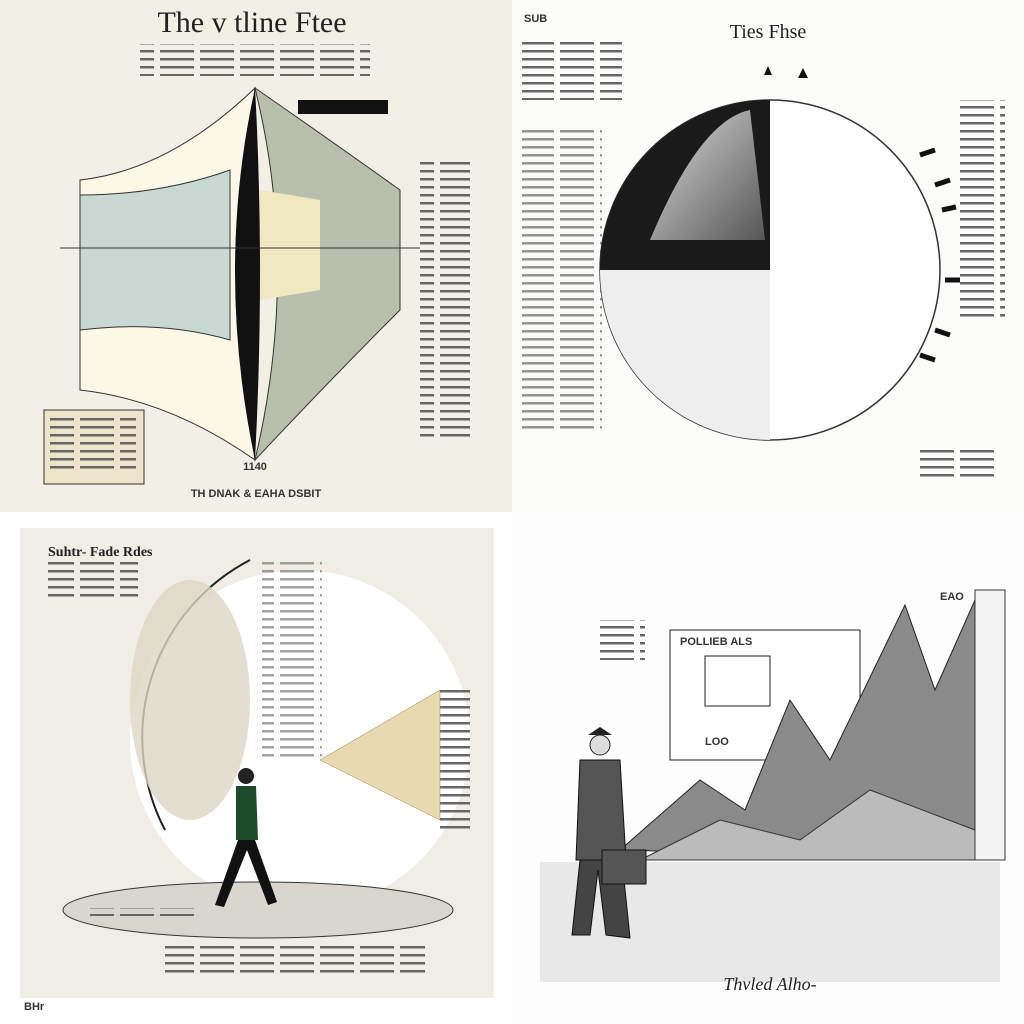 The height and width of the screenshot is (1024, 1024). I want to click on spindle, so click(247, 274).